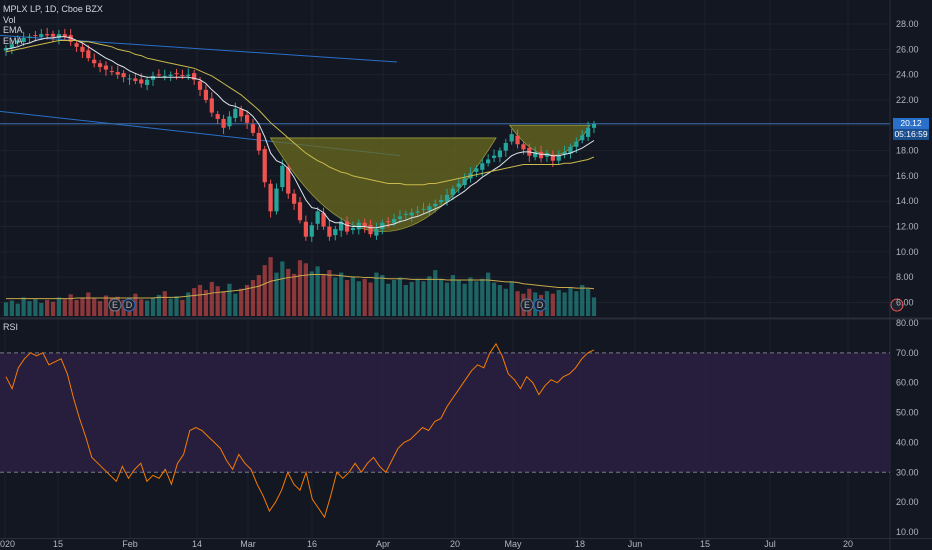  Describe the element at coordinates (383, 544) in the screenshot. I see `time-axis-label: Apr` at that location.